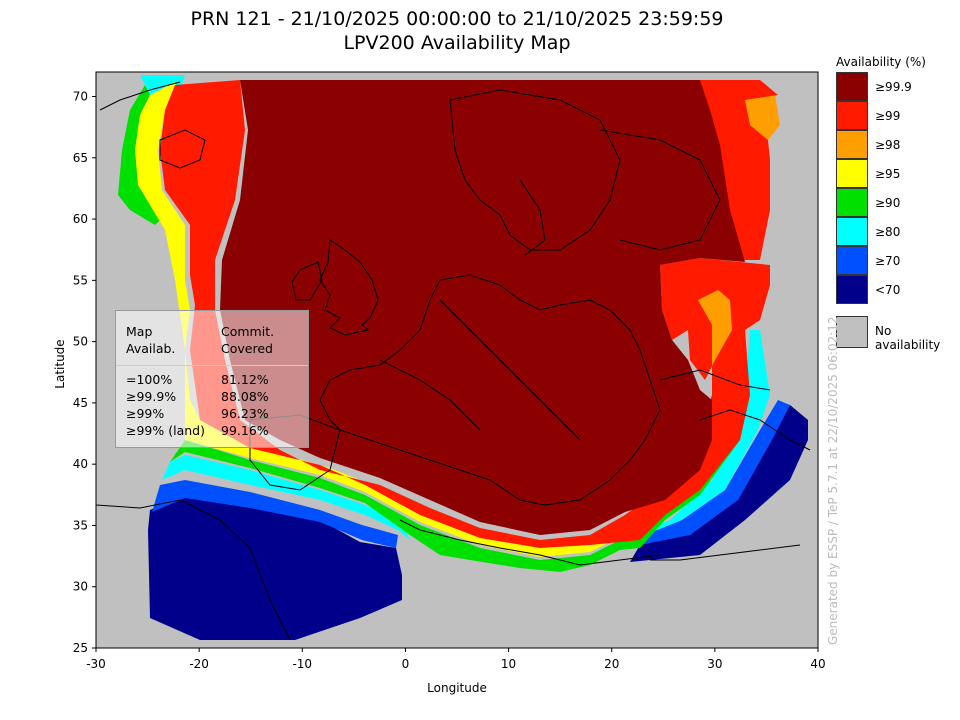 The image size is (960, 720). I want to click on y-tick-label: 50, so click(80, 342).